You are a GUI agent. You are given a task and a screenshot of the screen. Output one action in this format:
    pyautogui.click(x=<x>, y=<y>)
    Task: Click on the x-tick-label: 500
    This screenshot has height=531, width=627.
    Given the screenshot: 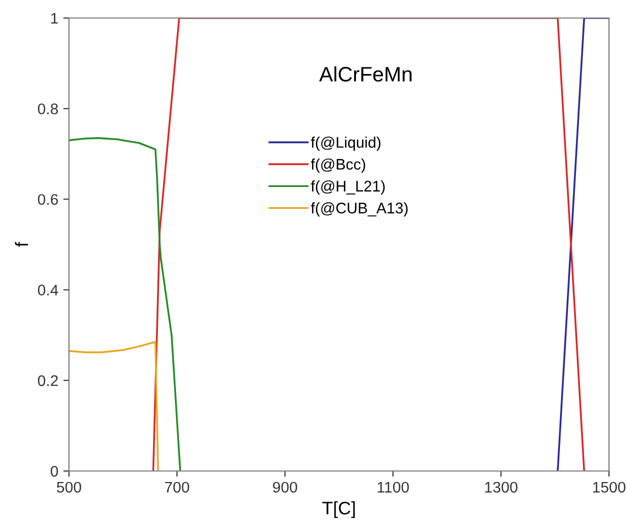 What is the action you would take?
    pyautogui.click(x=69, y=487)
    